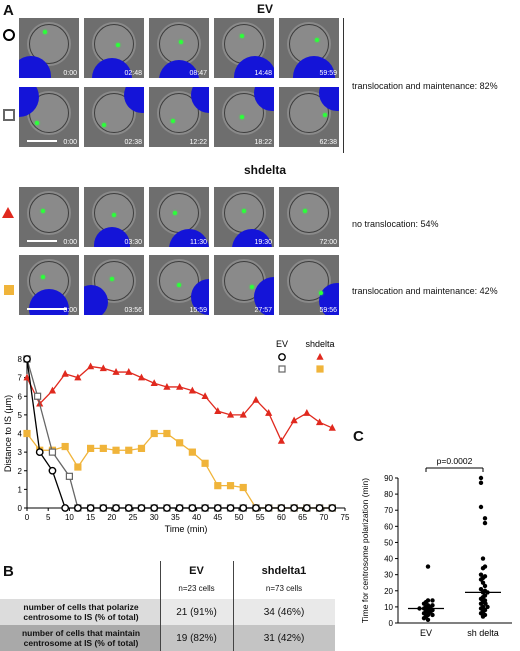 This screenshot has width=520, height=651. Describe the element at coordinates (20, 415) in the screenshot. I see `y-tick-label: 5` at that location.